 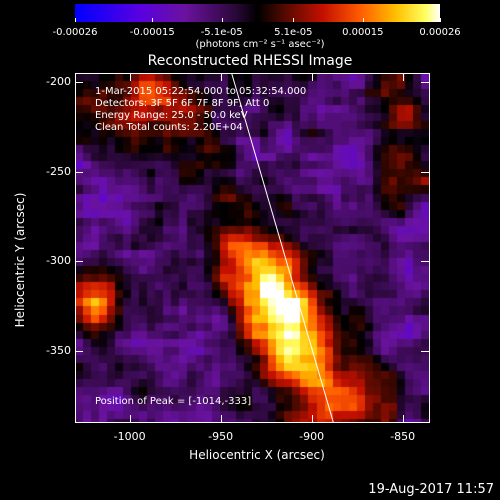 What do you see at coordinates (403, 436) in the screenshot?
I see `x-tick-label: -850` at bounding box center [403, 436].